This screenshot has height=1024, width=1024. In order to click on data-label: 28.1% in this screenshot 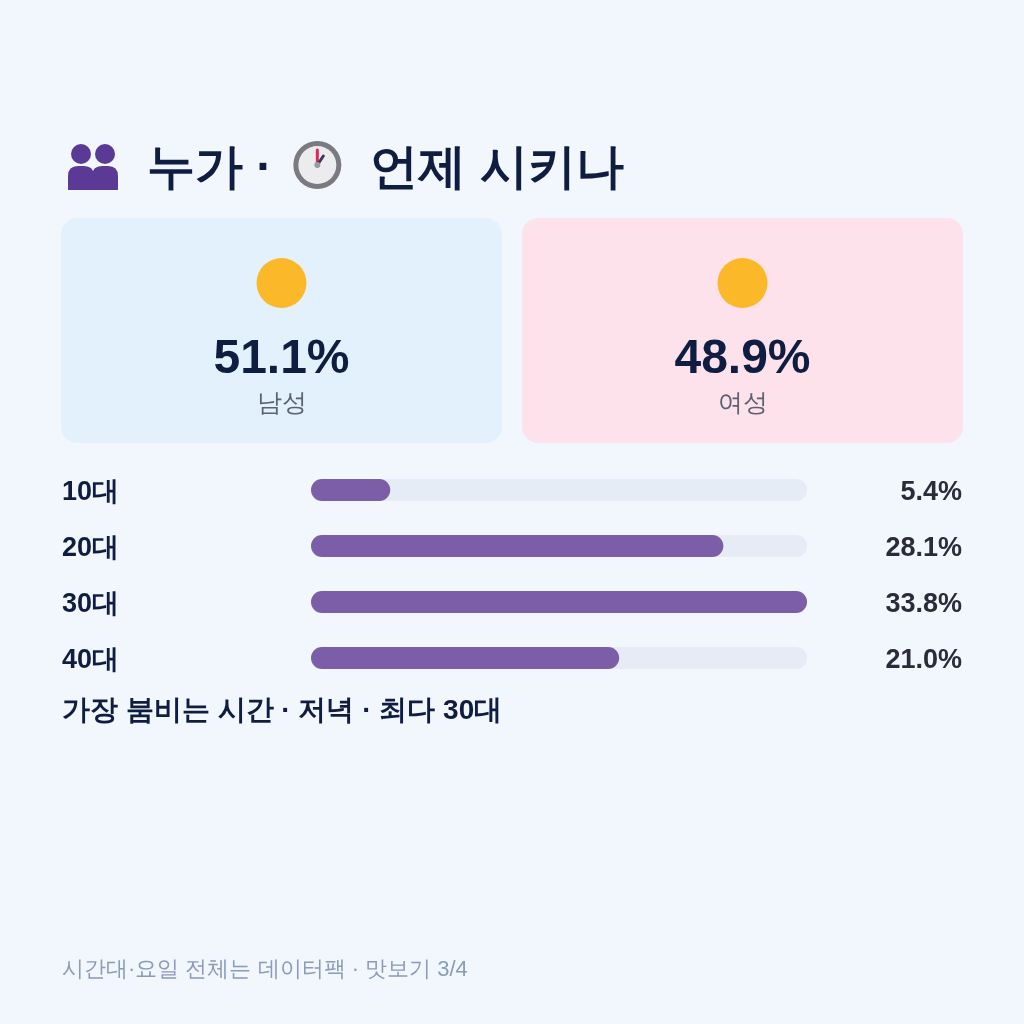, I will do `click(923, 547)`.